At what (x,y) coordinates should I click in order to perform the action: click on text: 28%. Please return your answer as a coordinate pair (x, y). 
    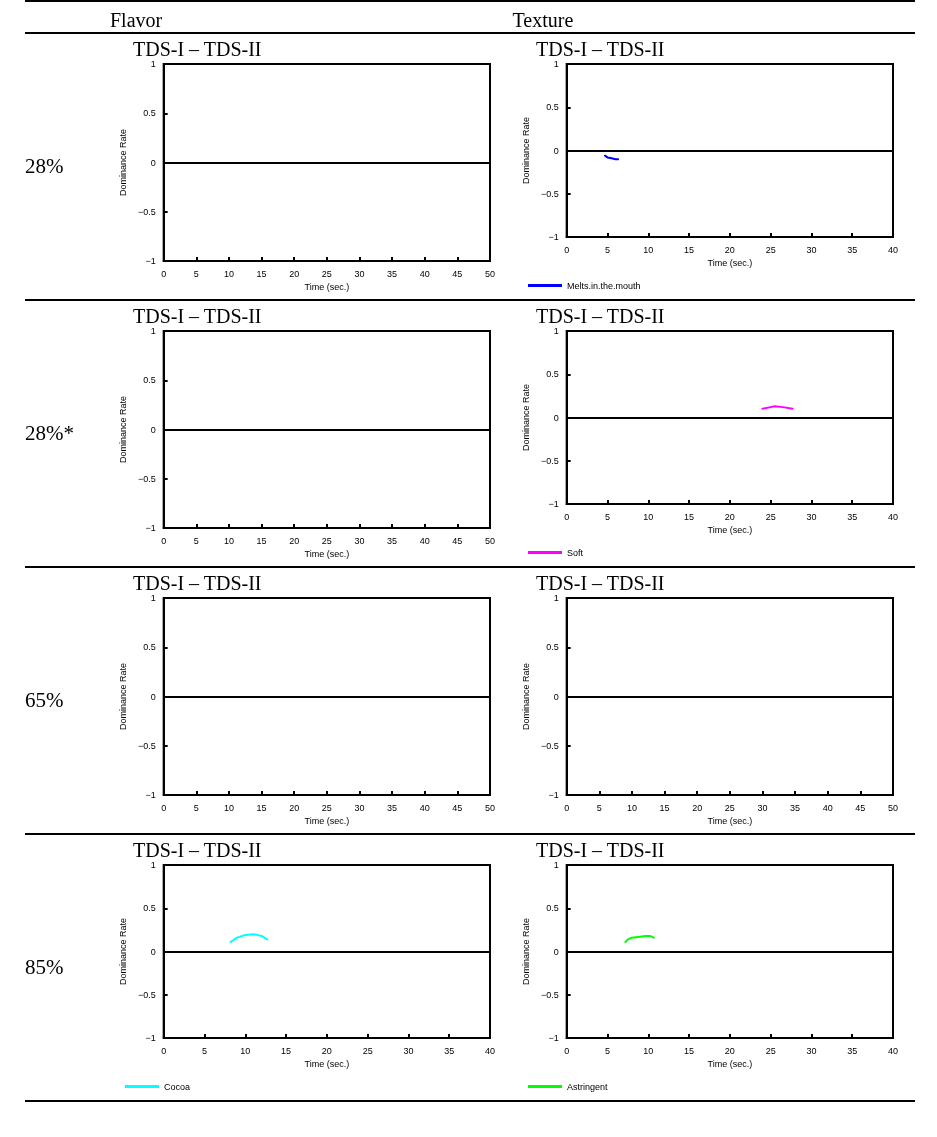
    Looking at the image, I should click on (67, 166).